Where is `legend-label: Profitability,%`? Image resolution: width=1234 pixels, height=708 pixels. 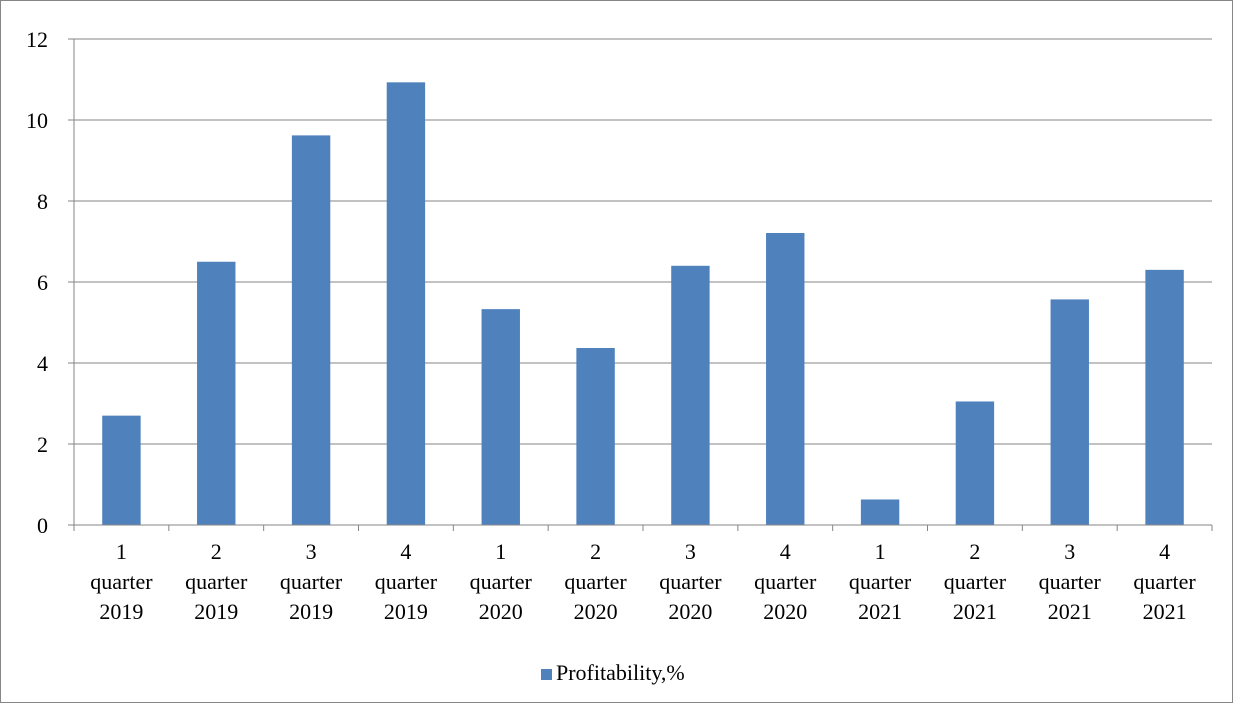
legend-label: Profitability,% is located at coordinates (620, 672).